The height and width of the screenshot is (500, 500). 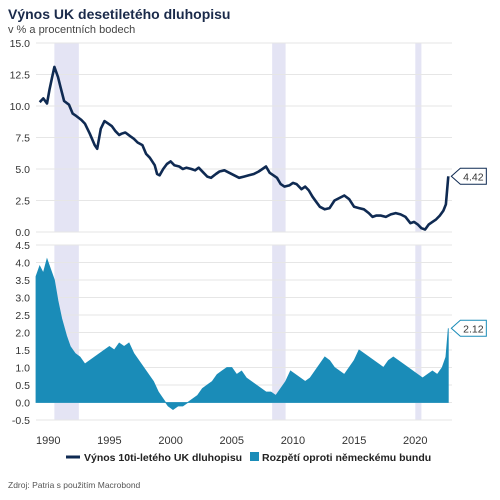 What do you see at coordinates (22, 369) in the screenshot?
I see `y-tick-label: 1.0` at bounding box center [22, 369].